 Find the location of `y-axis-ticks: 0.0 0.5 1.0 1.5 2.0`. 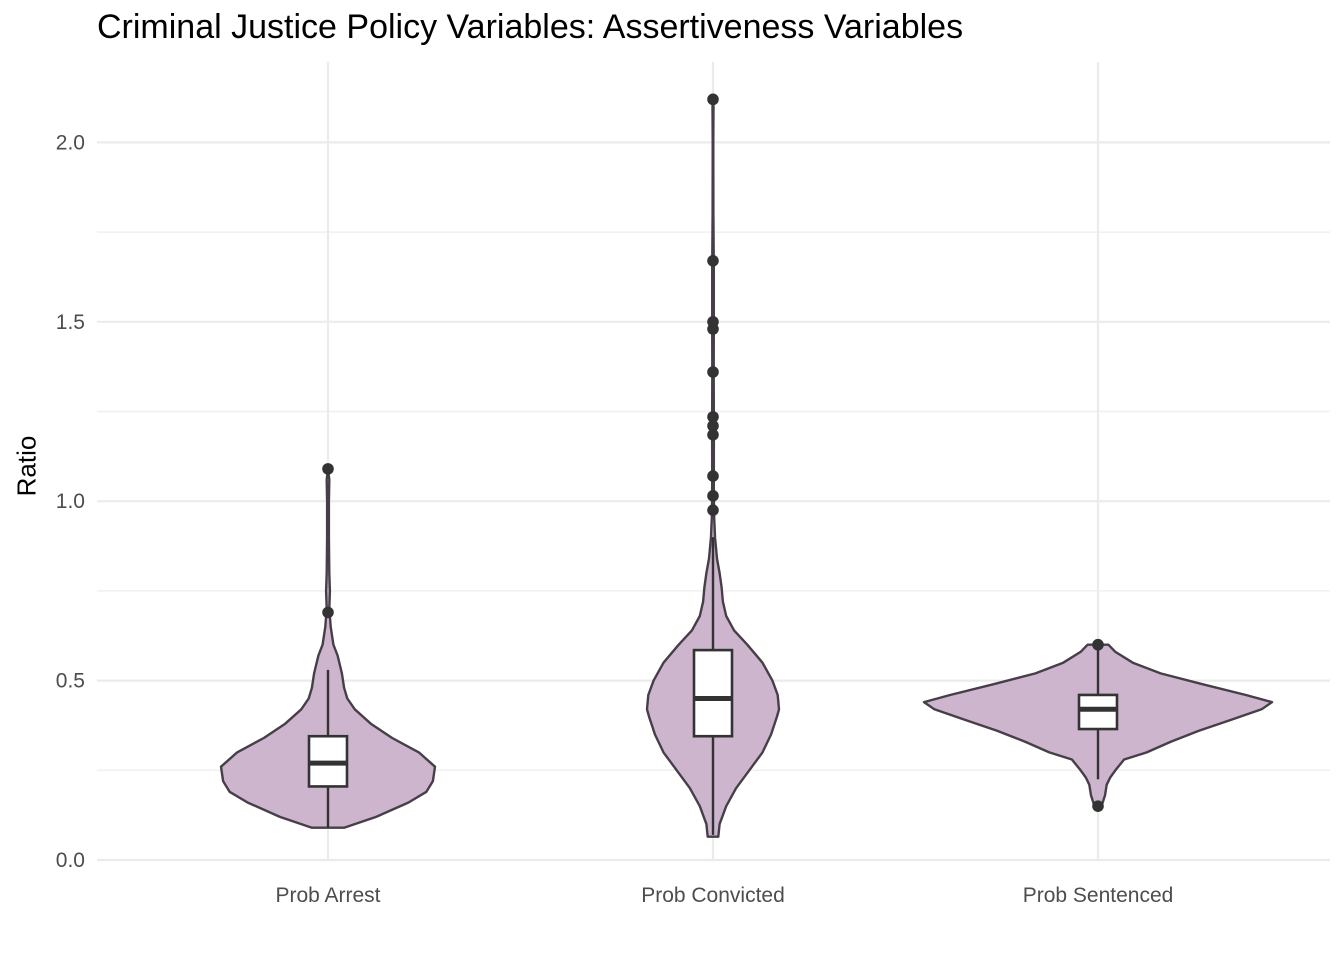

y-axis-ticks: 0.0 0.5 1.0 1.5 2.0 is located at coordinates (70, 501).